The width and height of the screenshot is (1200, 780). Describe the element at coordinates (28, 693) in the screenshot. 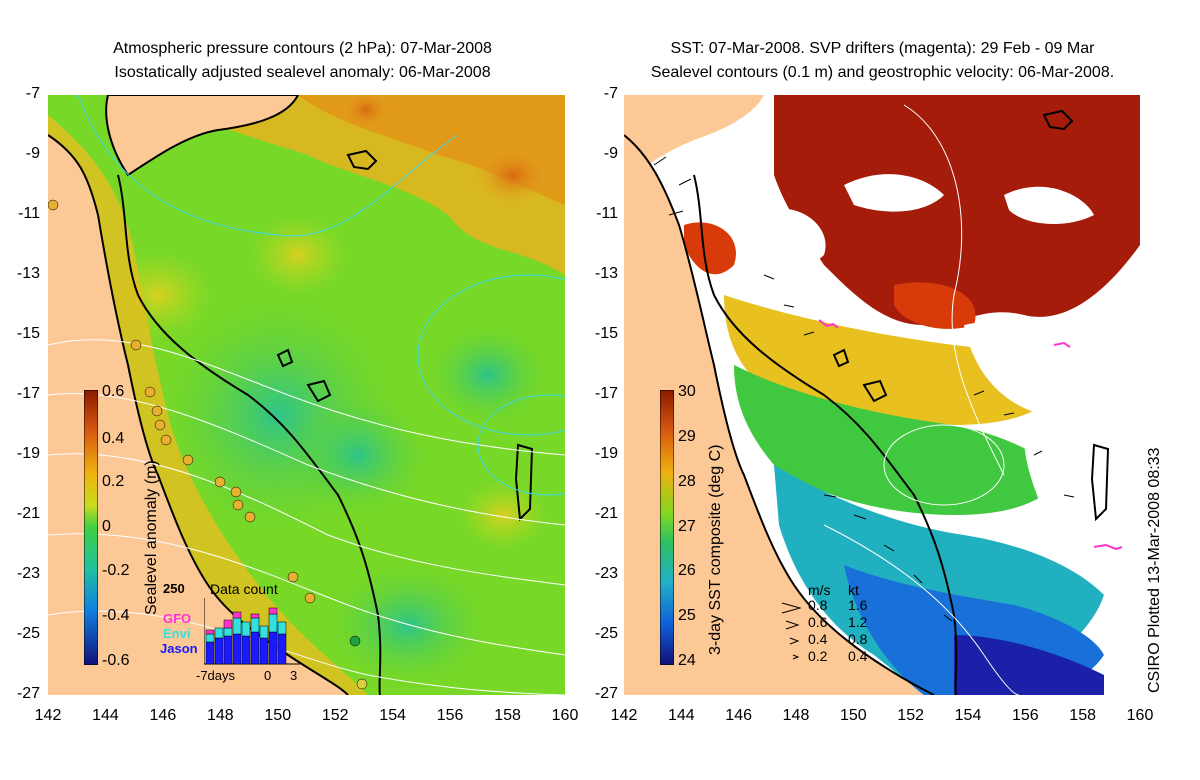

I see `left-y-tick: -27` at that location.